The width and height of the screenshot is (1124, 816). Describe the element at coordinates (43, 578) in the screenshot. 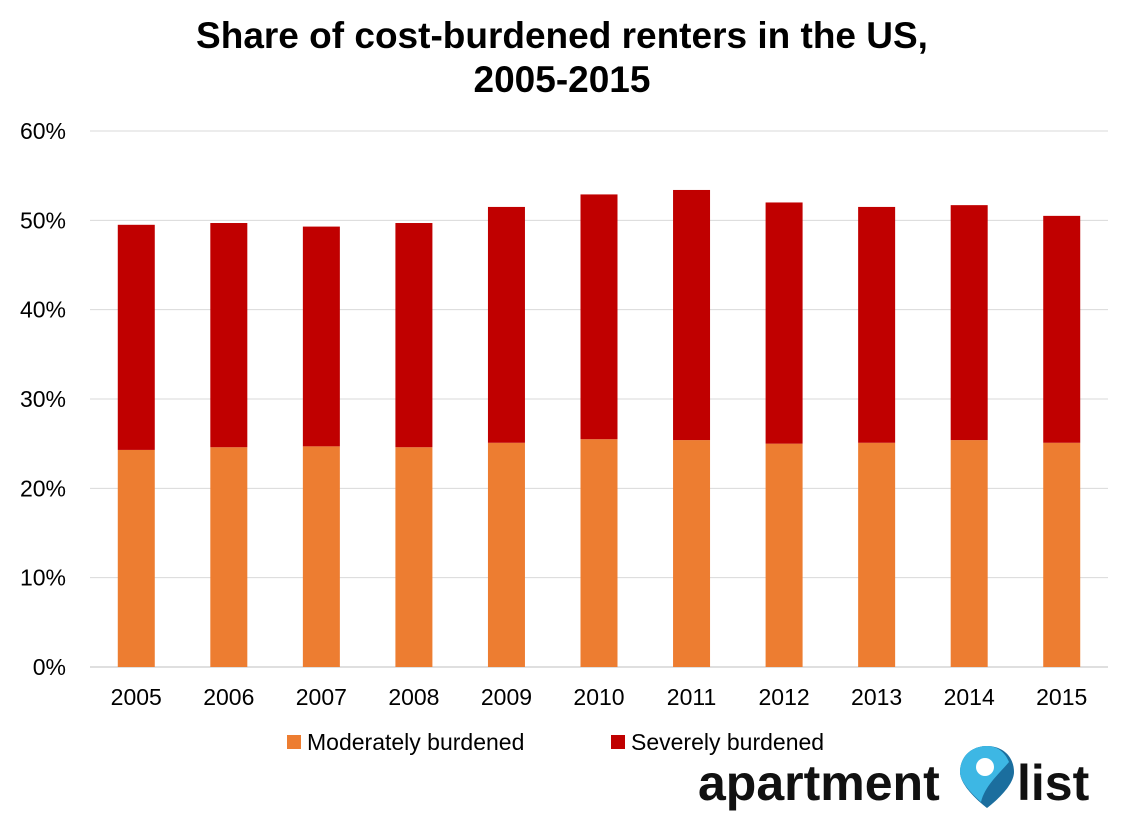

I see `y-tick-label: 10%` at that location.